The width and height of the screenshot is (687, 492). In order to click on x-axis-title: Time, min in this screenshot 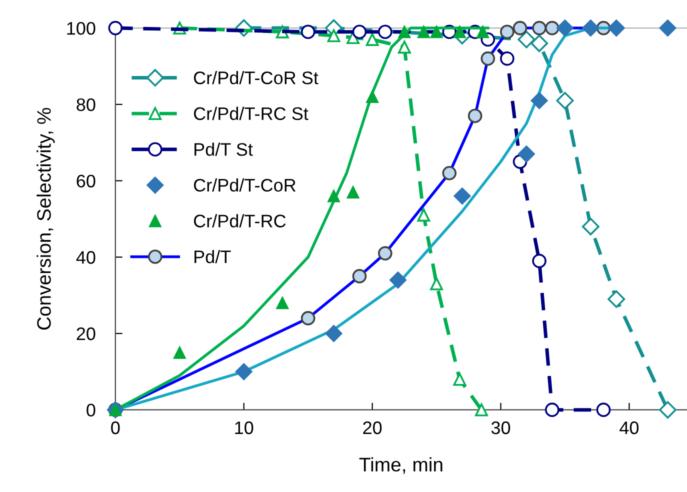, I will do `click(400, 465)`.